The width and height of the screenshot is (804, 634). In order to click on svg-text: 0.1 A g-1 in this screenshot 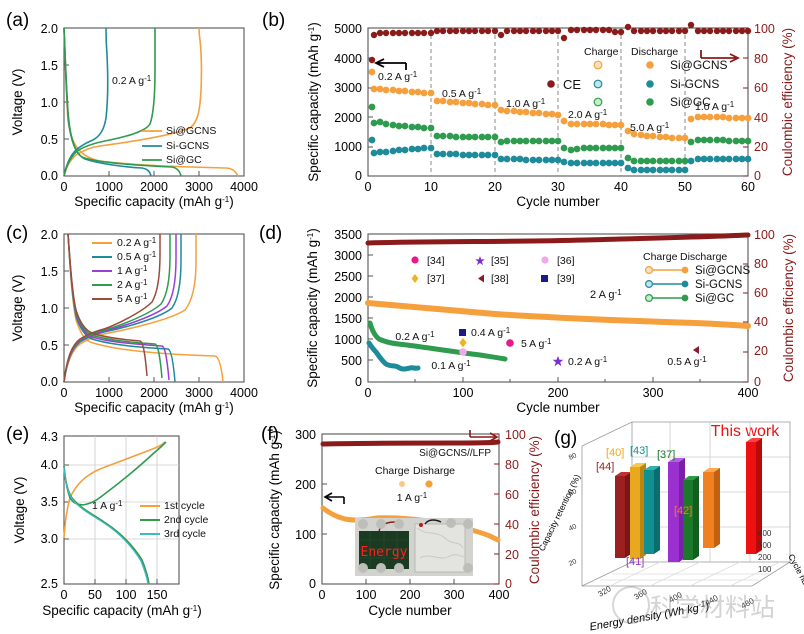, I will do `click(451, 365)`.